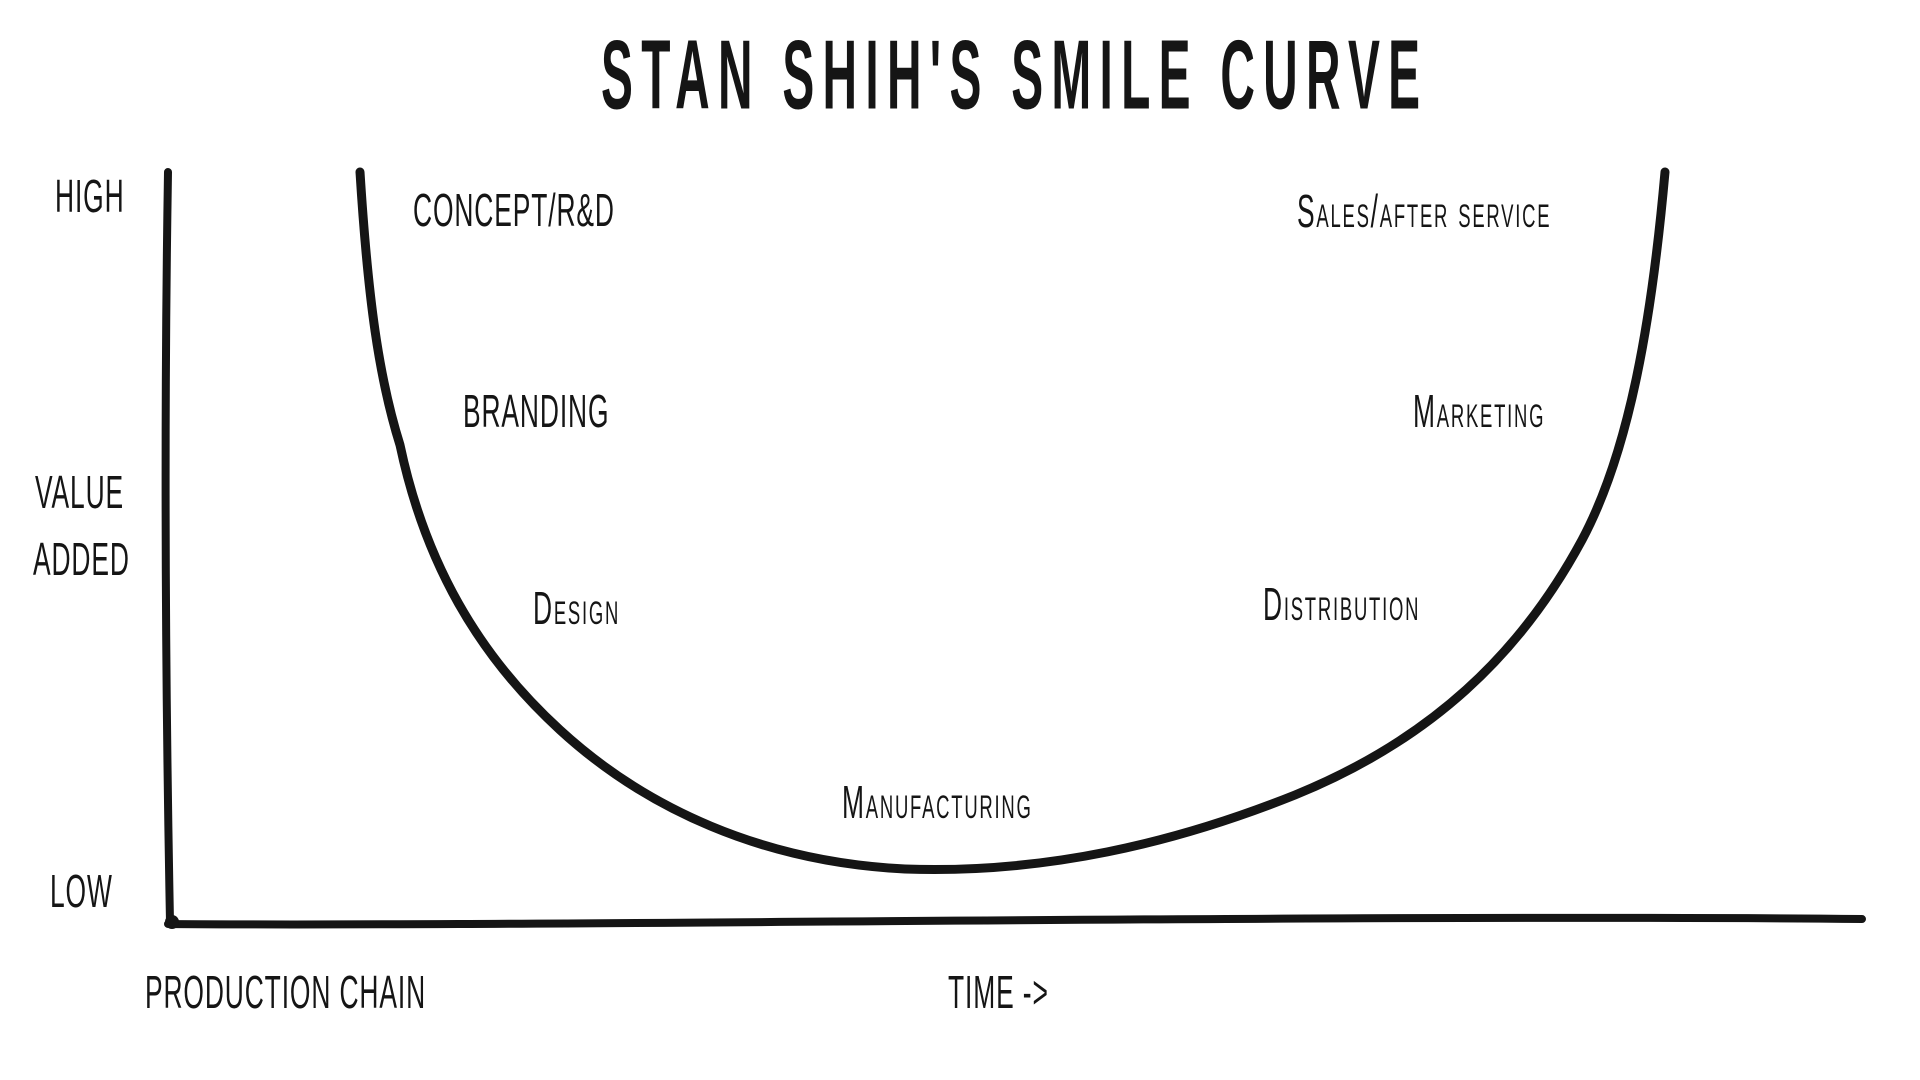 Image resolution: width=1920 pixels, height=1080 pixels. Describe the element at coordinates (80, 493) in the screenshot. I see `y-axis-label-value: VALUE` at that location.